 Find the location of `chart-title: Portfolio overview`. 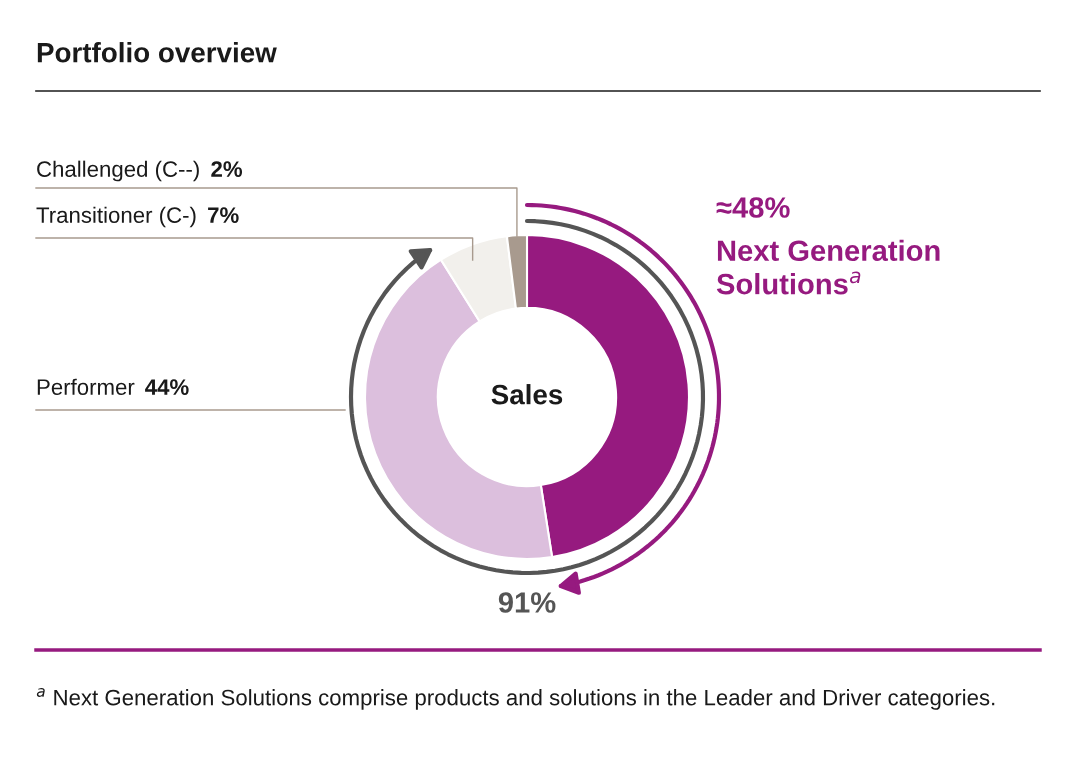

chart-title: Portfolio overview is located at coordinates (157, 52).